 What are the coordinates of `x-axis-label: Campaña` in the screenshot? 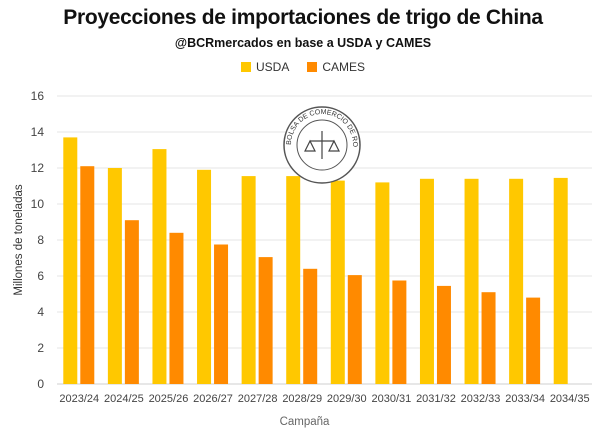 It's located at (305, 422).